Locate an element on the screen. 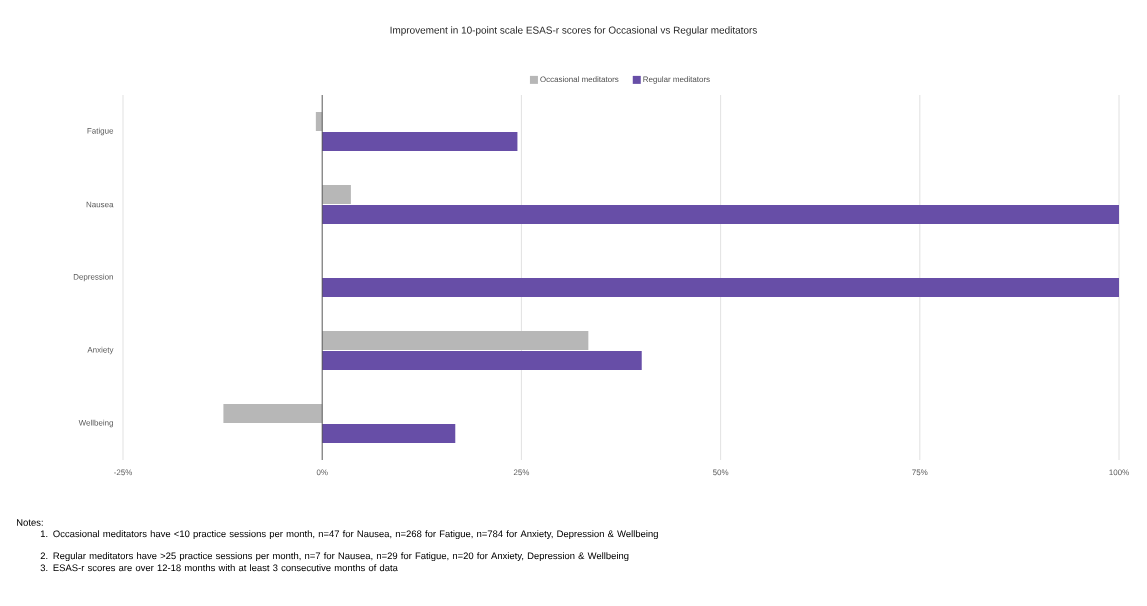 This screenshot has width=1147, height=606. text: Notes: is located at coordinates (29, 522).